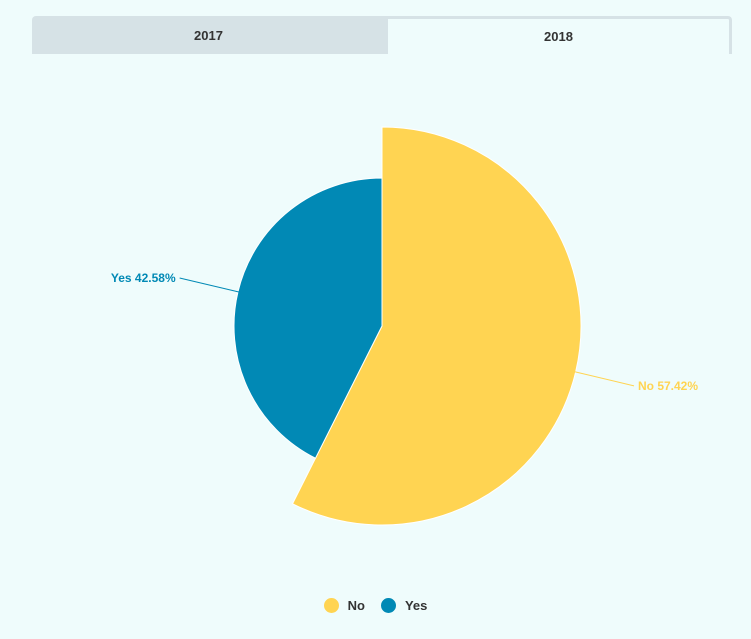  I want to click on leader-line-yes, so click(210, 285).